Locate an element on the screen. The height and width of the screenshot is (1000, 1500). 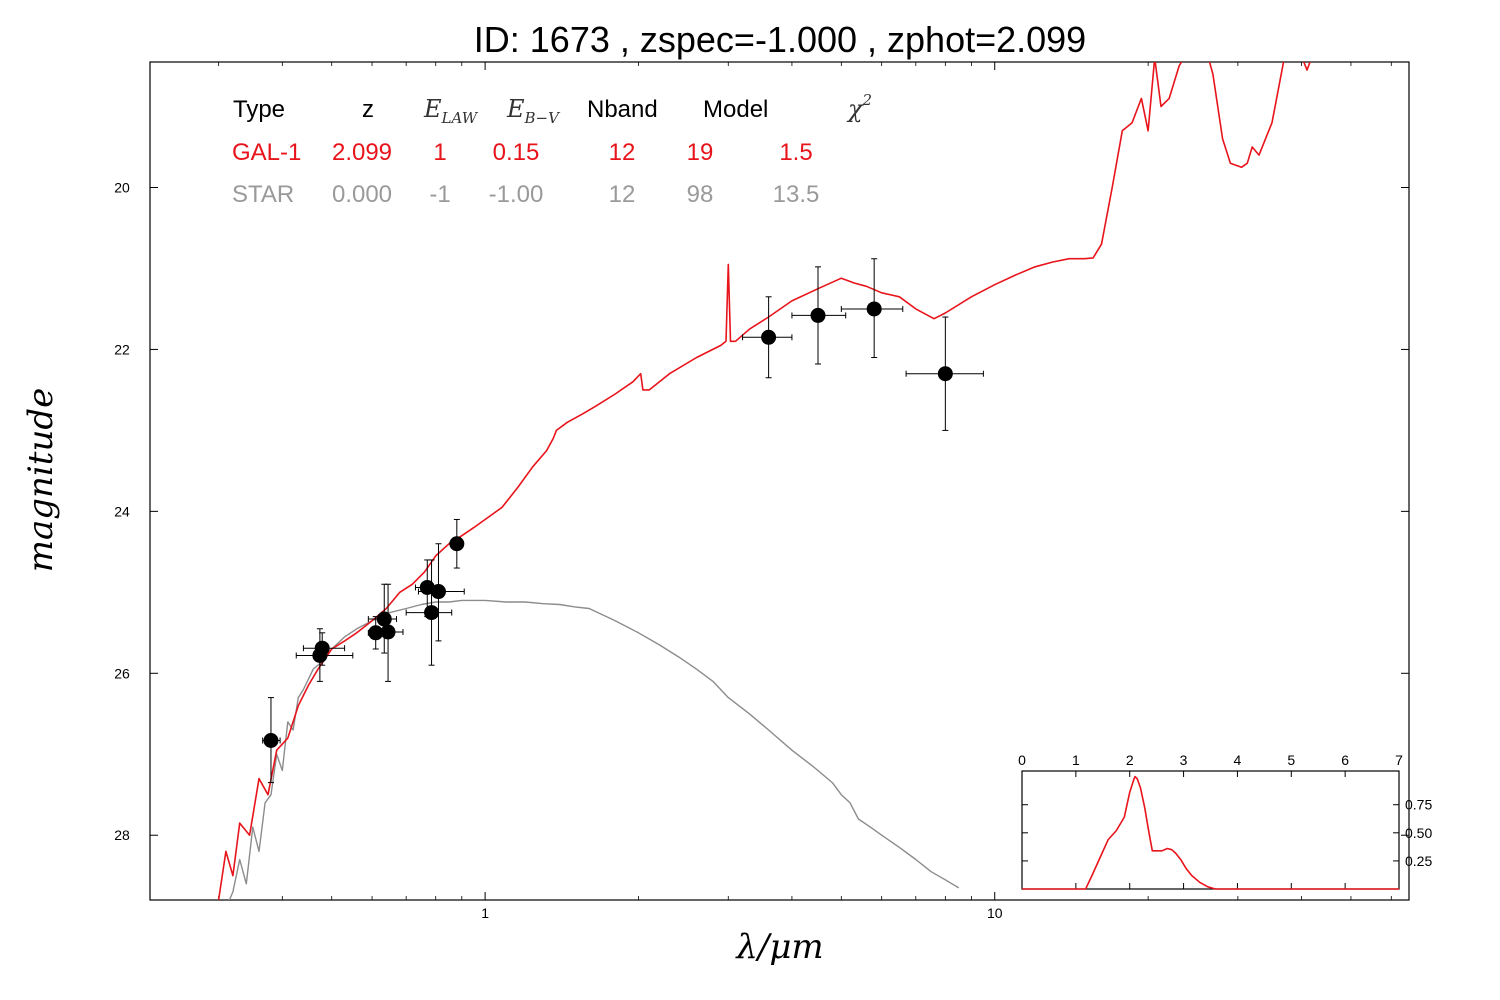
table-header-elaw: ELAW is located at coordinates (451, 111).